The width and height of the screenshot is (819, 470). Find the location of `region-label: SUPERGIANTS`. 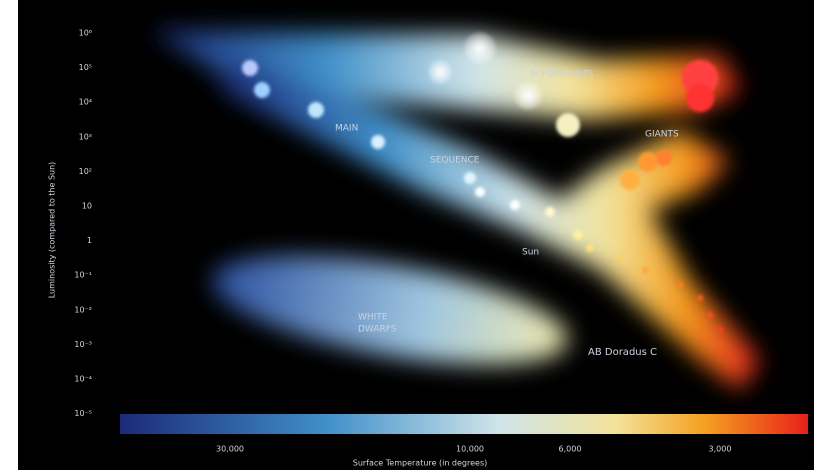

region-label: SUPERGIANTS is located at coordinates (562, 75).